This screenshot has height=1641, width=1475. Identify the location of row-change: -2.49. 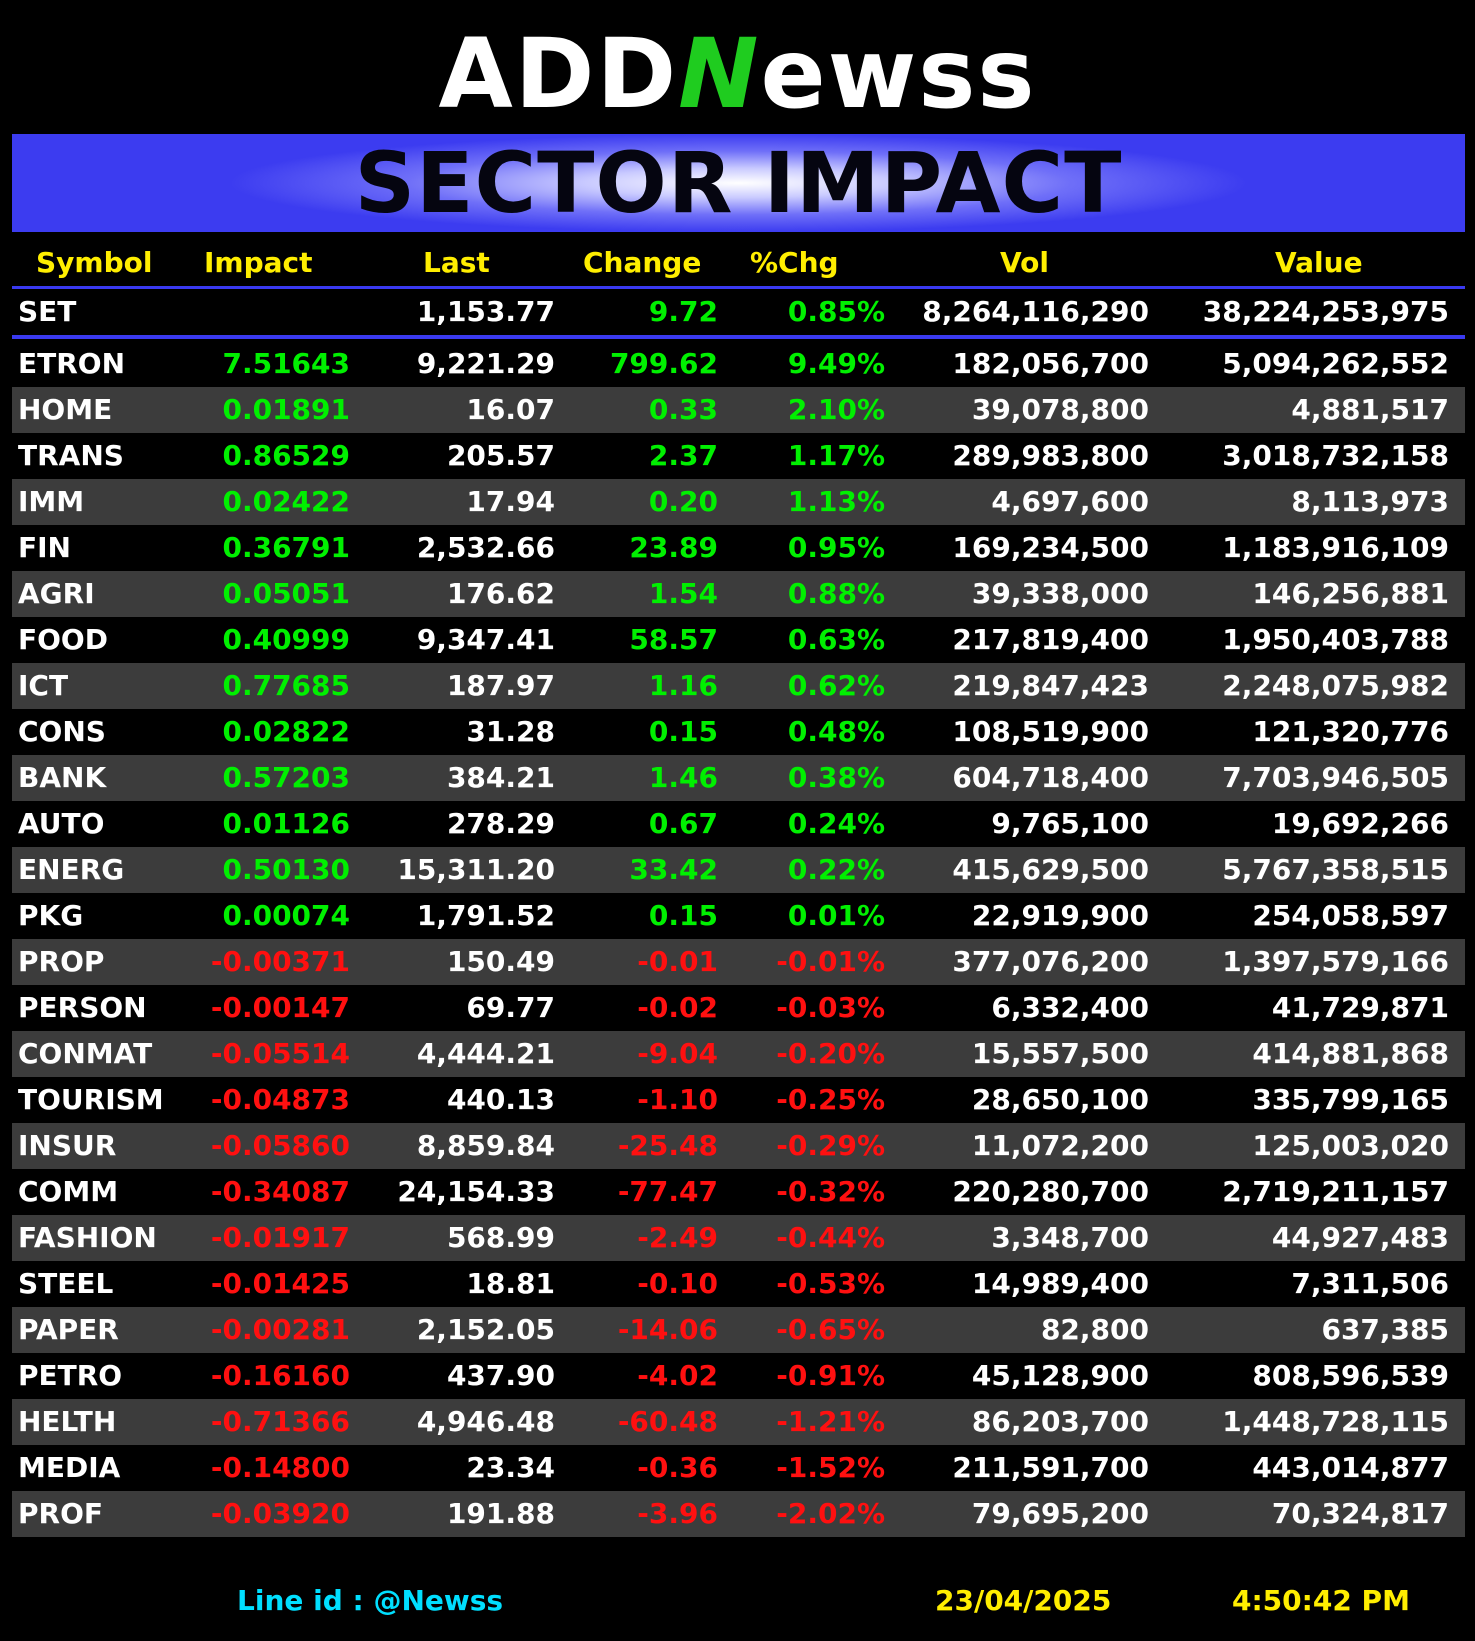
(677, 1237).